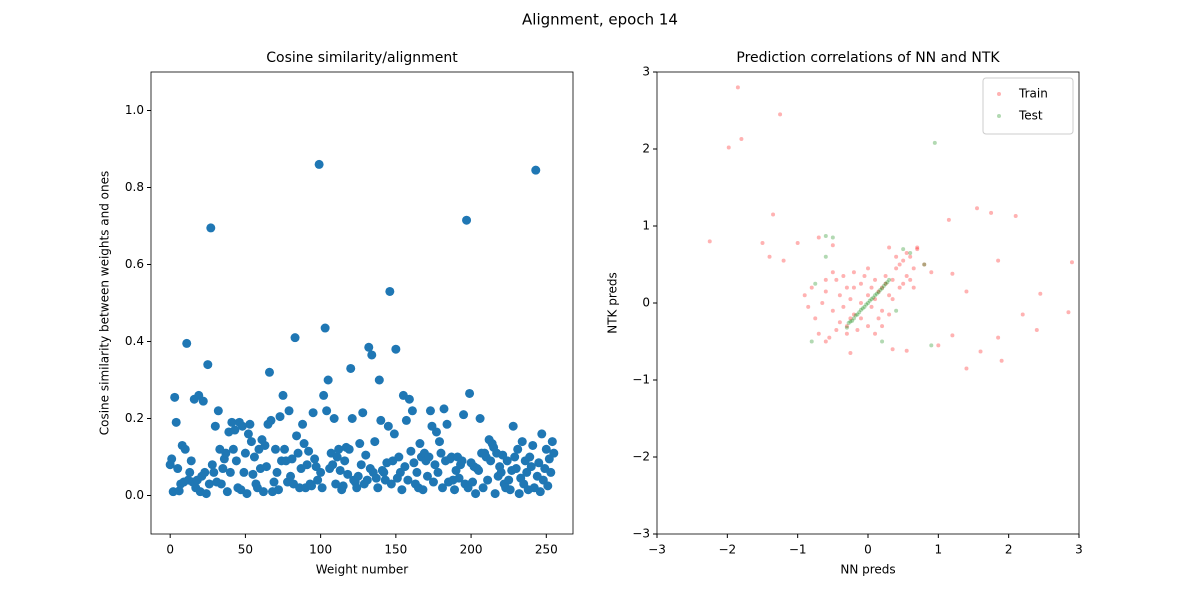 This screenshot has height=600, width=1200. Describe the element at coordinates (546, 550) in the screenshot. I see `x-tick-label: 250` at that location.